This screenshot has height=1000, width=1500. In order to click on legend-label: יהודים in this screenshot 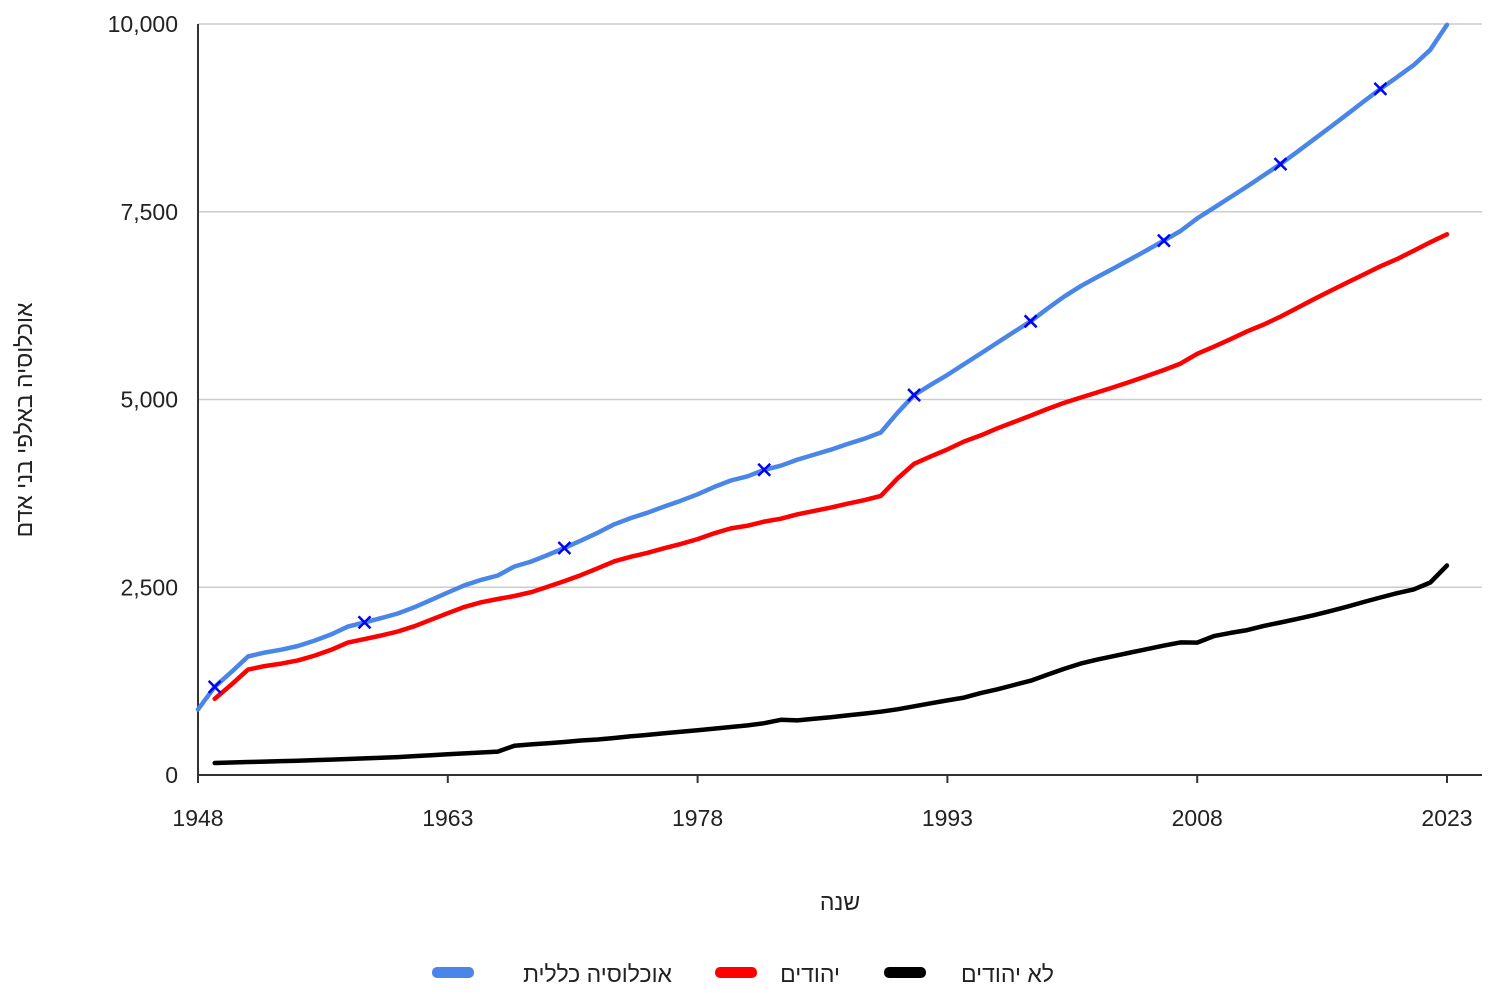, I will do `click(810, 974)`.